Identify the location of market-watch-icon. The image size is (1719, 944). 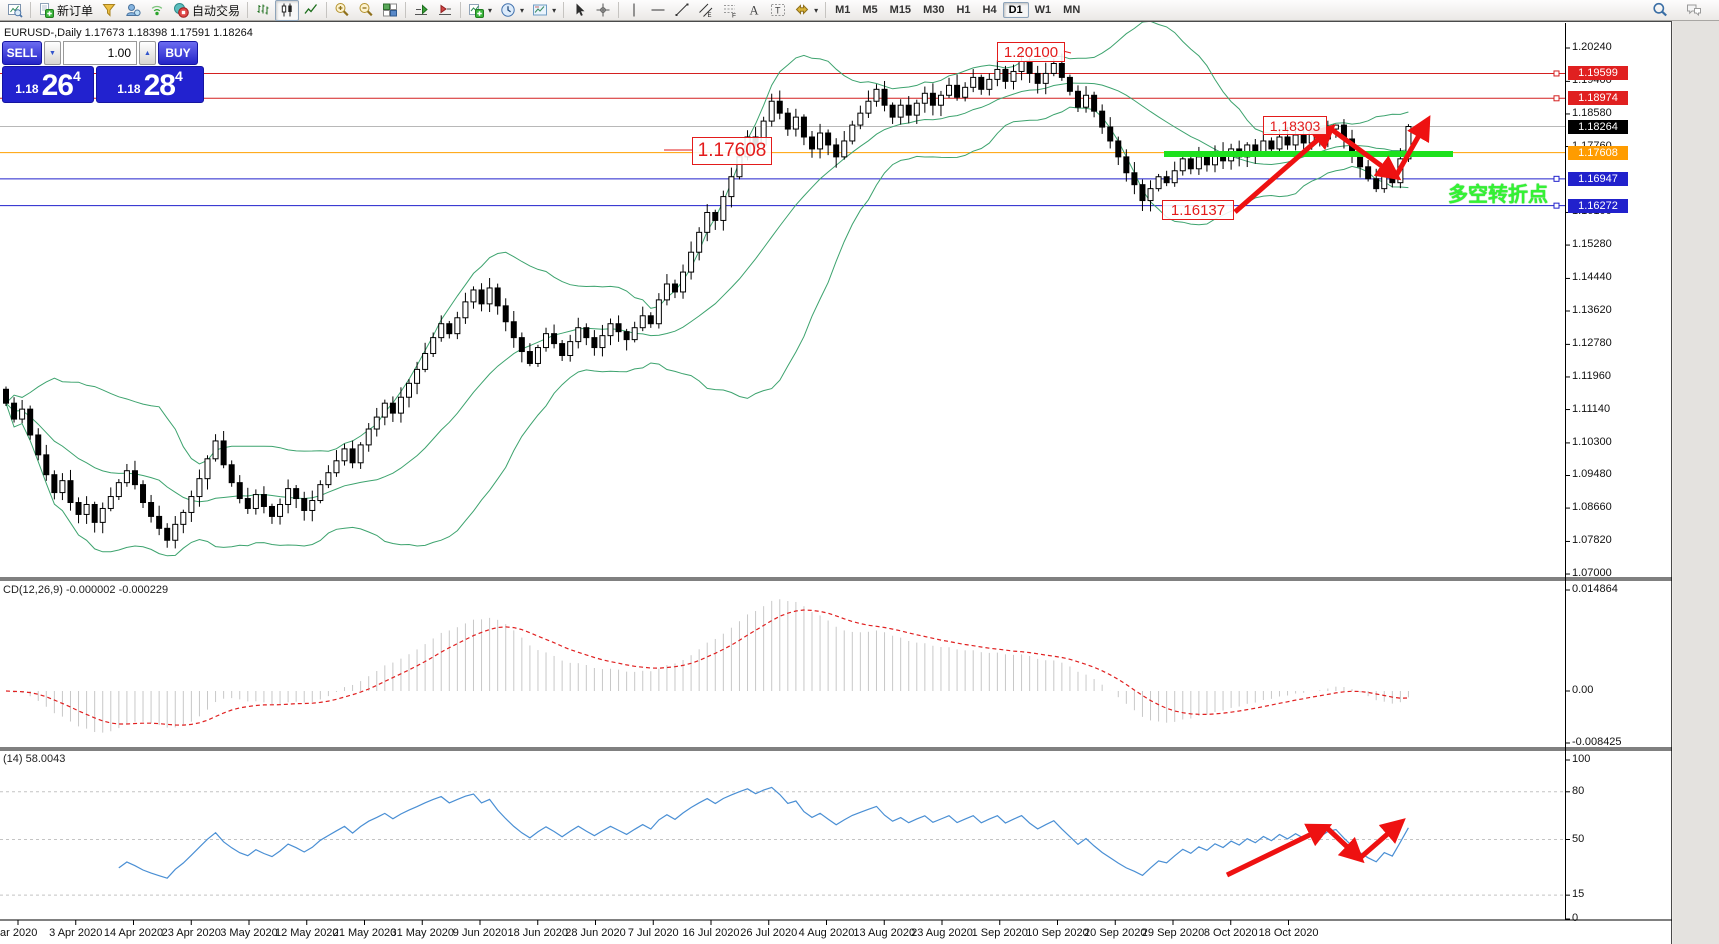
(133, 10).